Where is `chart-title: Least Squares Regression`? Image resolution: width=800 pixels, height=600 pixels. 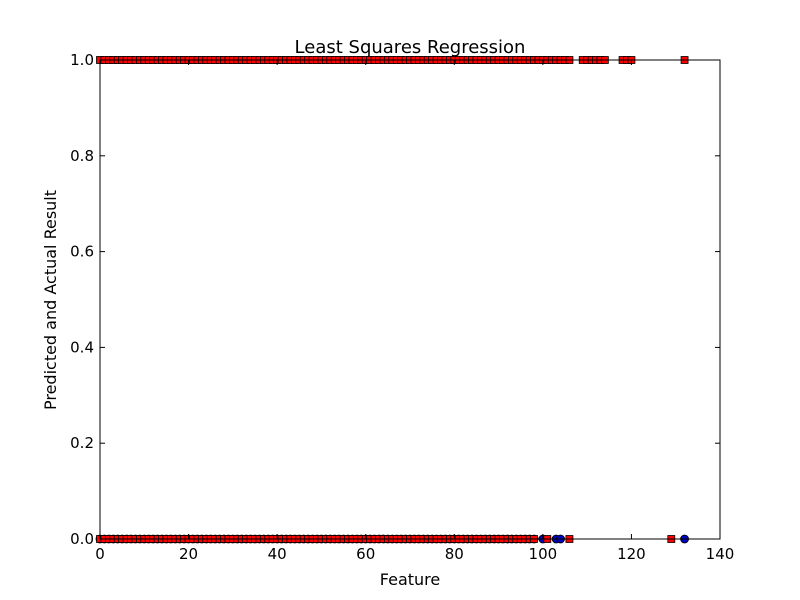 chart-title: Least Squares Regression is located at coordinates (410, 47).